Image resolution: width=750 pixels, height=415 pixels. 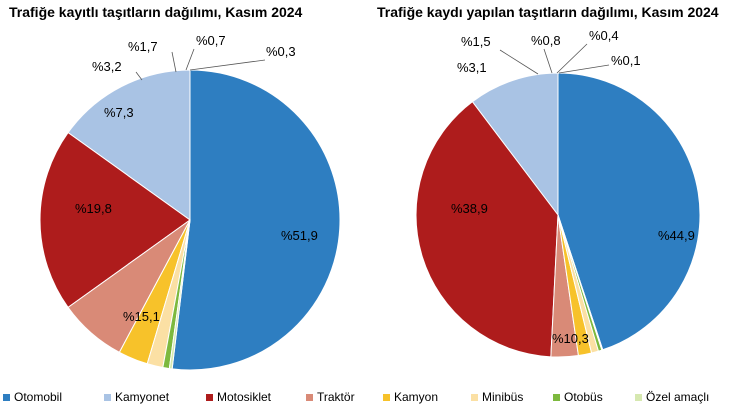 I want to click on data-label-0-4: %3,2, so click(x=107, y=66).